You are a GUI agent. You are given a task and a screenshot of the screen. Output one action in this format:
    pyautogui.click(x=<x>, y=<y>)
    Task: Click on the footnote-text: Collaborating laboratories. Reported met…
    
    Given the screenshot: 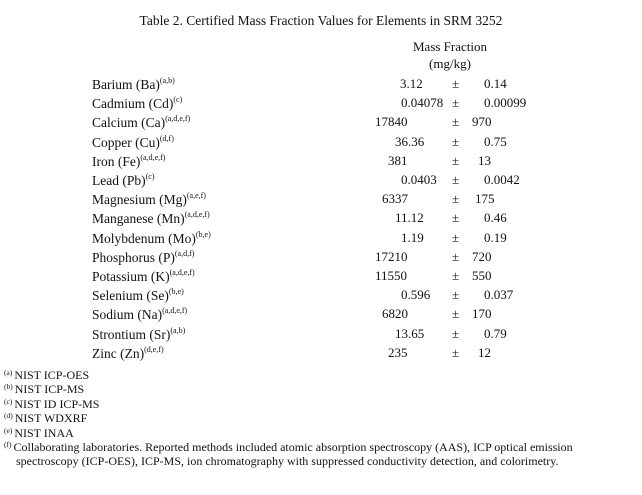 What is the action you would take?
    pyautogui.click(x=293, y=447)
    